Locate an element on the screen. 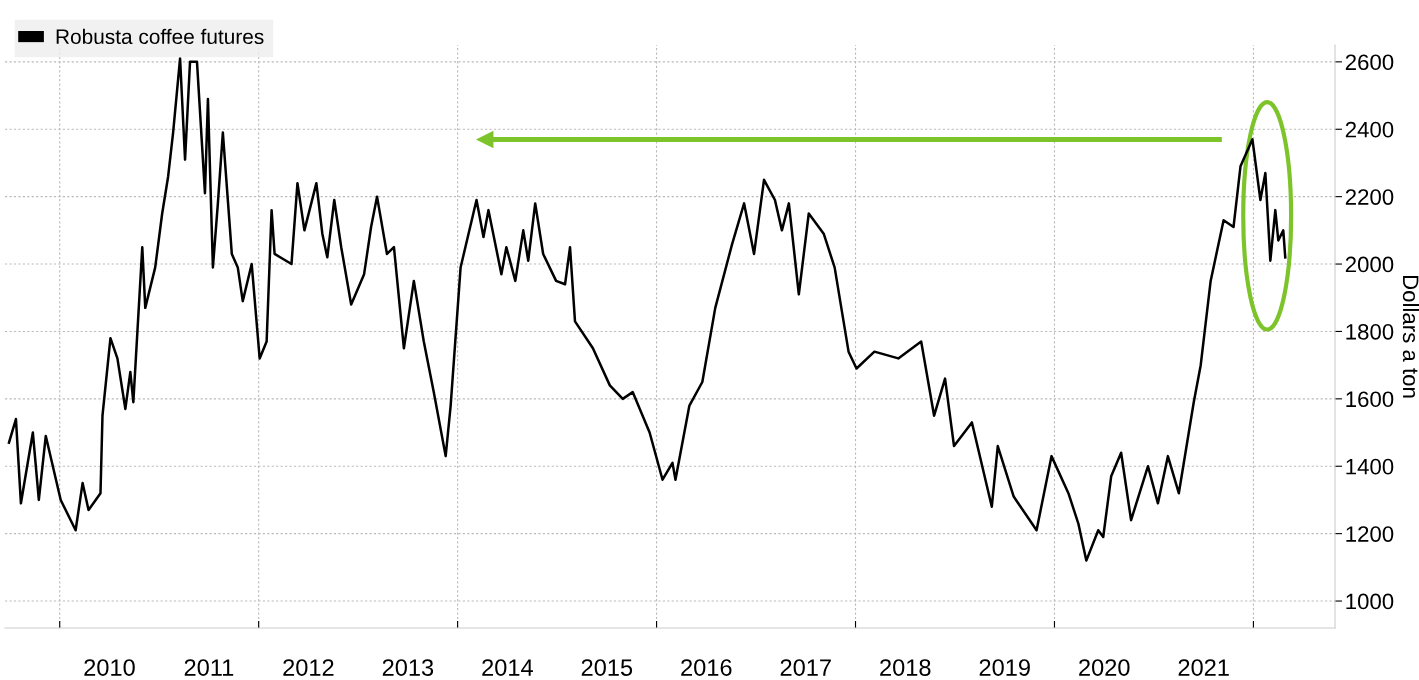 This screenshot has width=1419, height=680. y-tick-label: 1000 is located at coordinates (1370, 601).